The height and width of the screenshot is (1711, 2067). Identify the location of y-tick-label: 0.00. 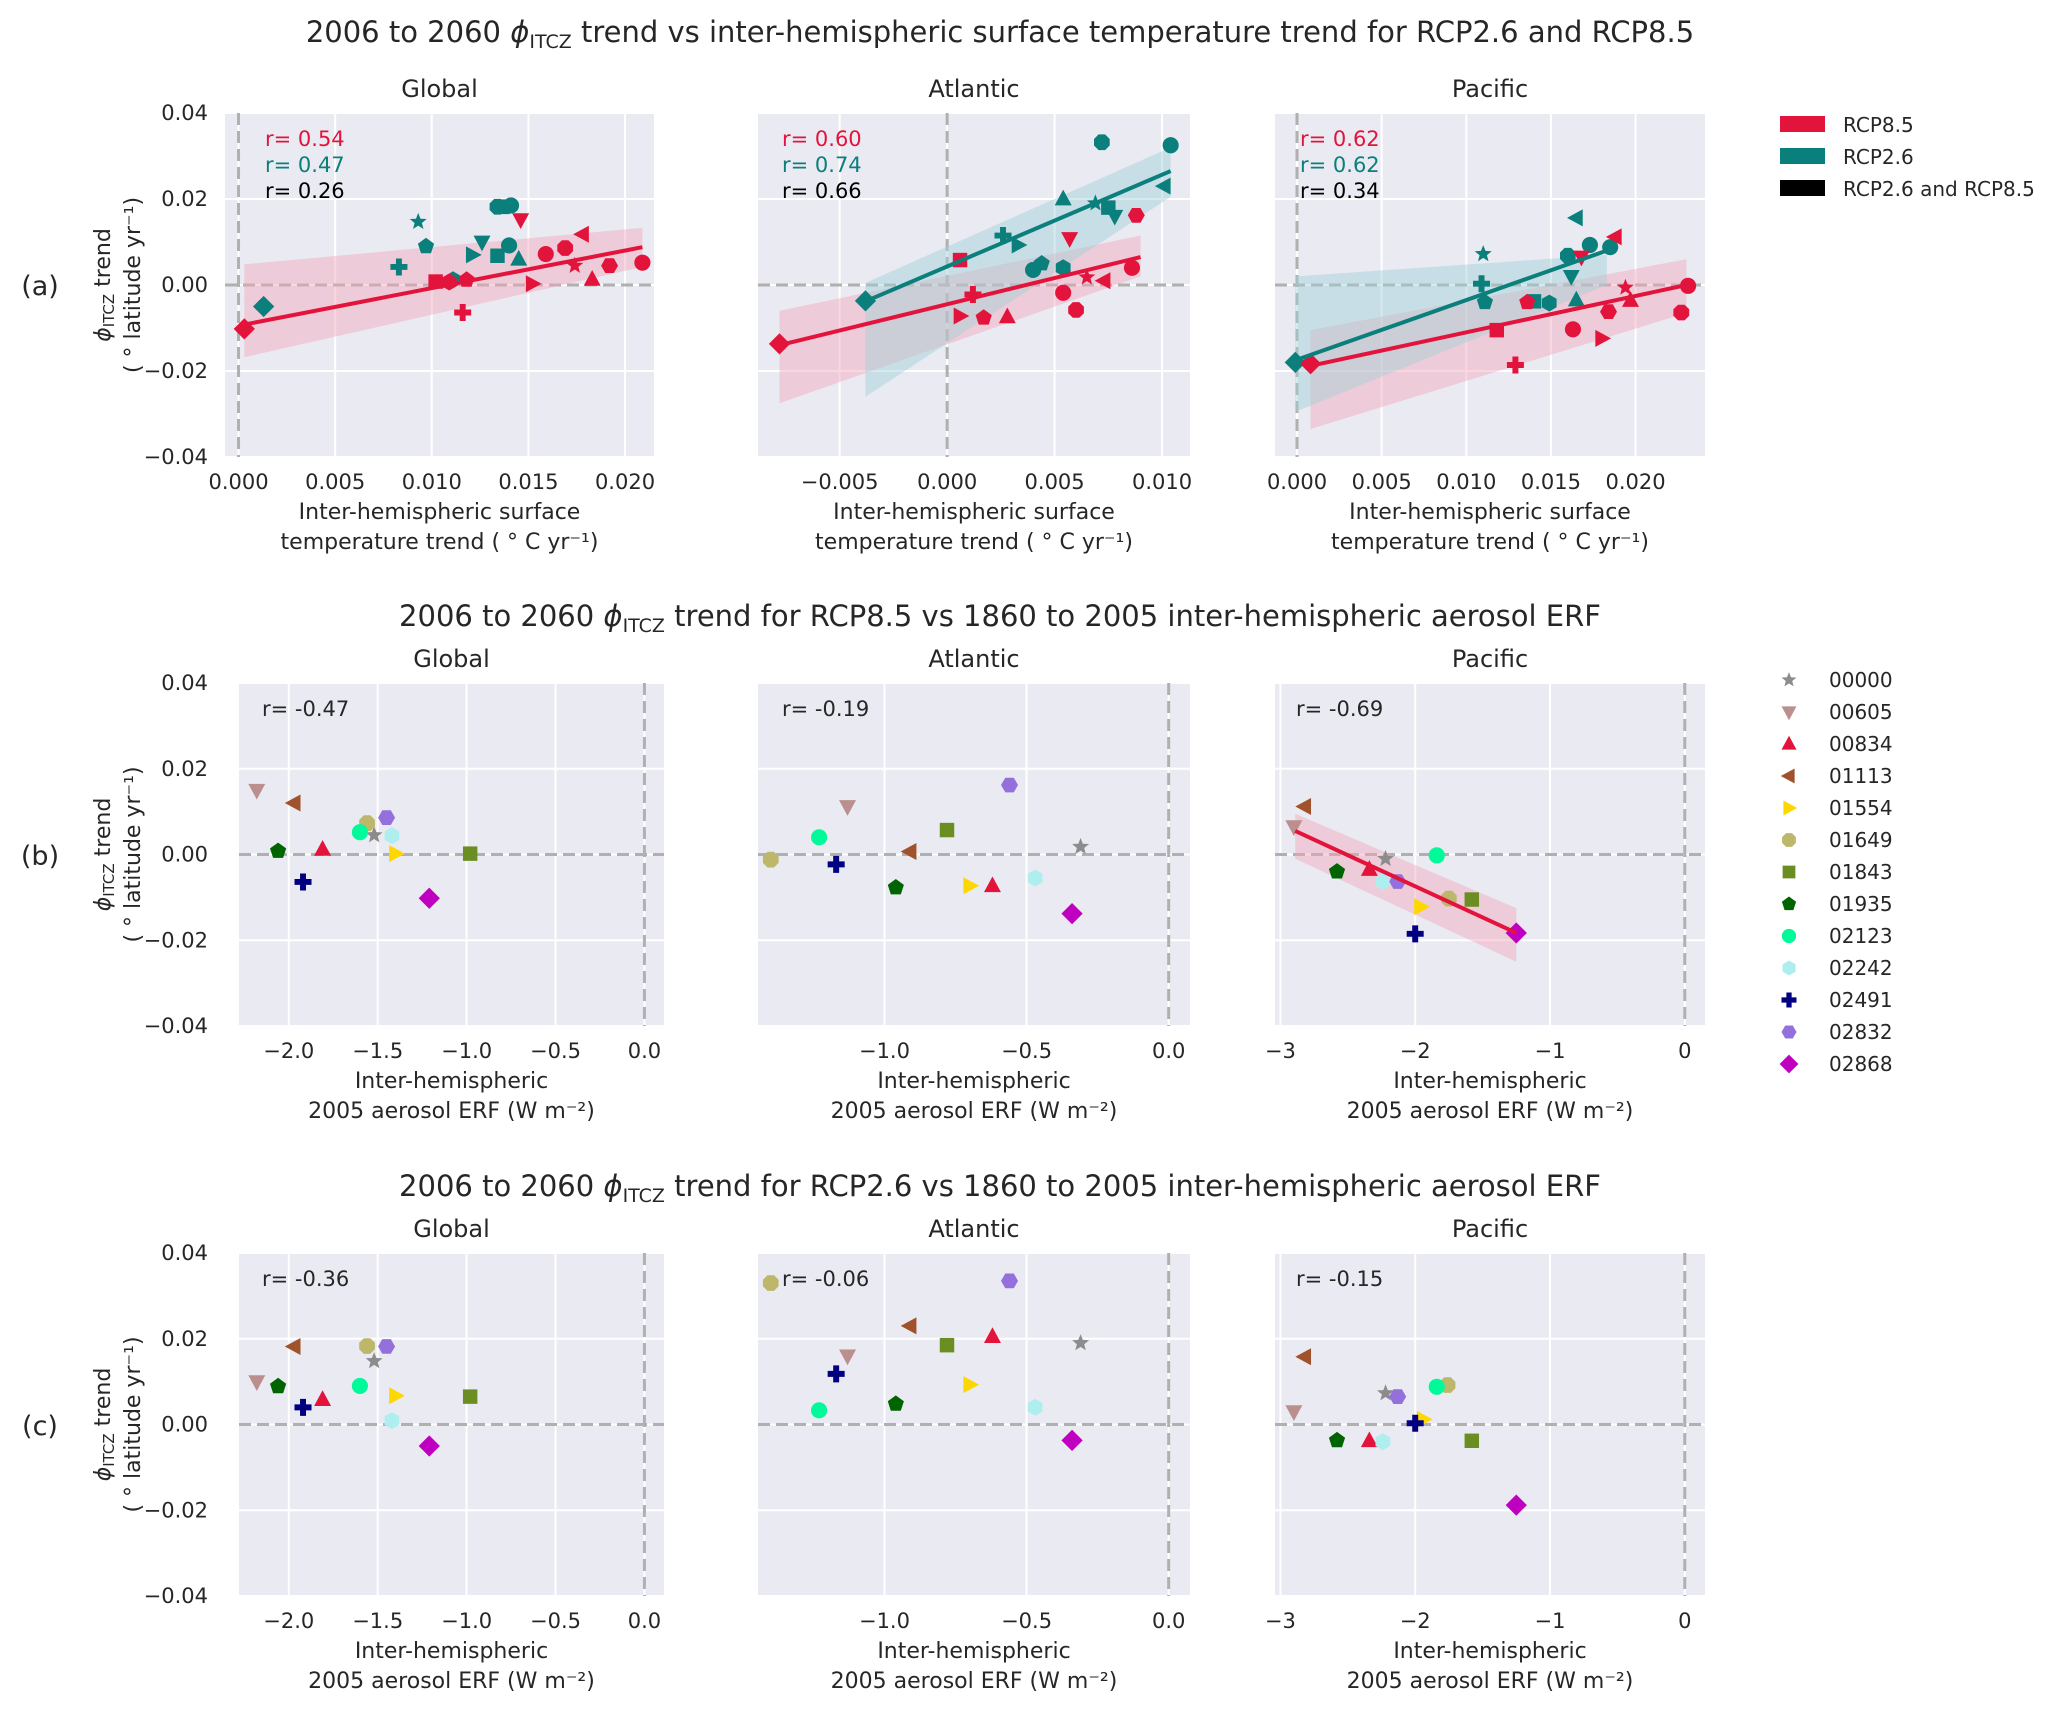
(184, 855).